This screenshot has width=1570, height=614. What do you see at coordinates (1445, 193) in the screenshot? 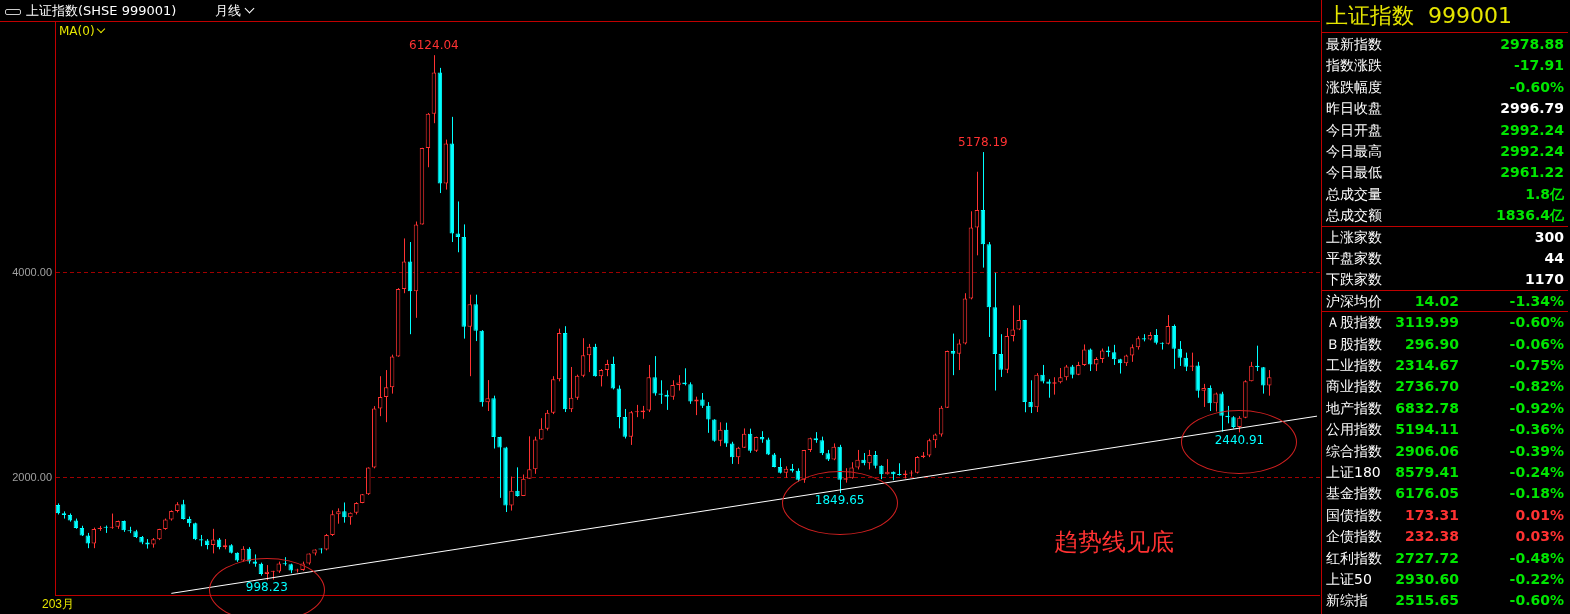
I see `text: 总成交量 1.8亿` at bounding box center [1445, 193].